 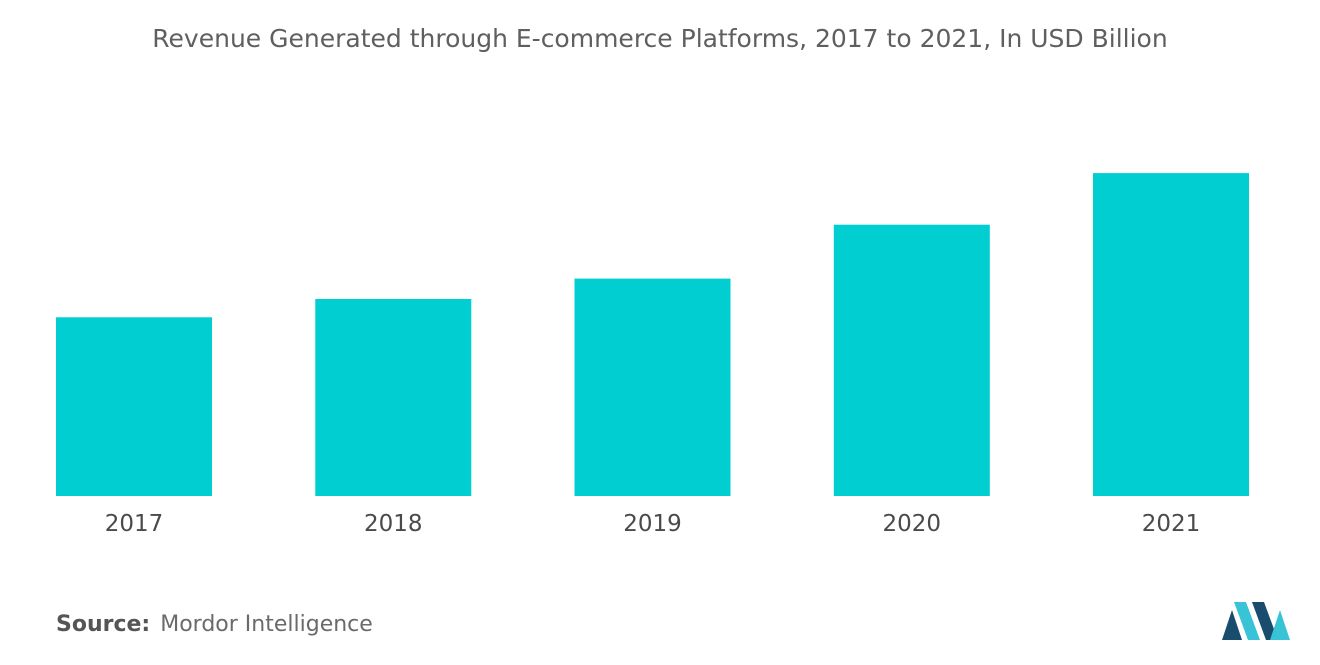 I want to click on bar-2020, so click(x=911, y=360).